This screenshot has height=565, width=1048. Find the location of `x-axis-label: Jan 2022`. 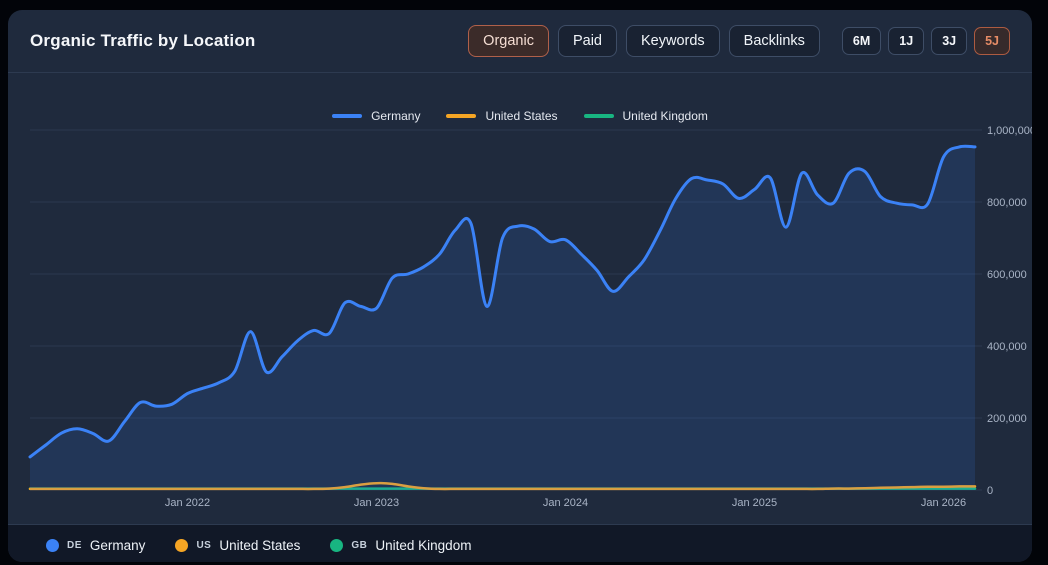

x-axis-label: Jan 2022 is located at coordinates (187, 503).